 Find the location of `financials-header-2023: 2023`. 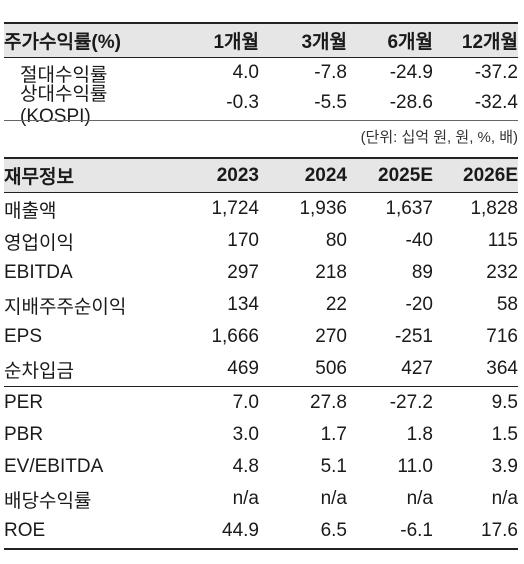

financials-header-2023: 2023 is located at coordinates (237, 175).